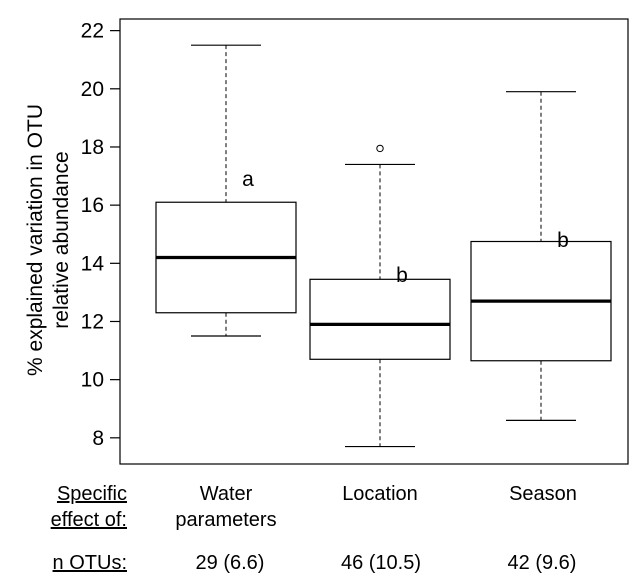 The height and width of the screenshot is (581, 635). What do you see at coordinates (380, 319) in the screenshot?
I see `iqr-box` at bounding box center [380, 319].